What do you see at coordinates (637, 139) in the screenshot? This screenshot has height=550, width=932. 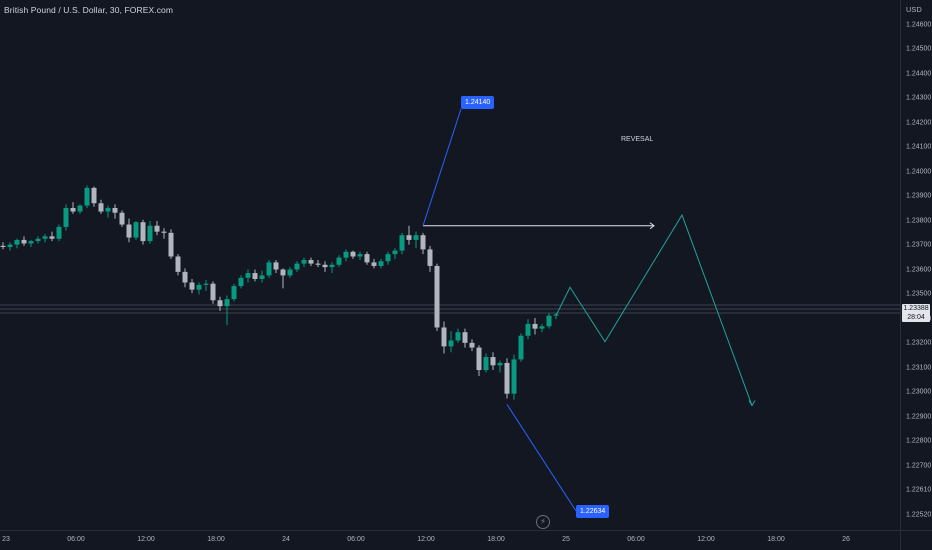 I see `reversal-label: REVESAL` at bounding box center [637, 139].